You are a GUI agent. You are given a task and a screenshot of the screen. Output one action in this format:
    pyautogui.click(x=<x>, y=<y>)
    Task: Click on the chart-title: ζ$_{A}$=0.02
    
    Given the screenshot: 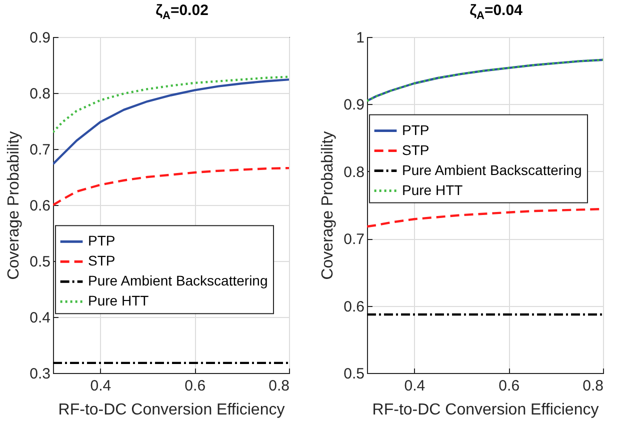 What is the action you would take?
    pyautogui.click(x=182, y=12)
    